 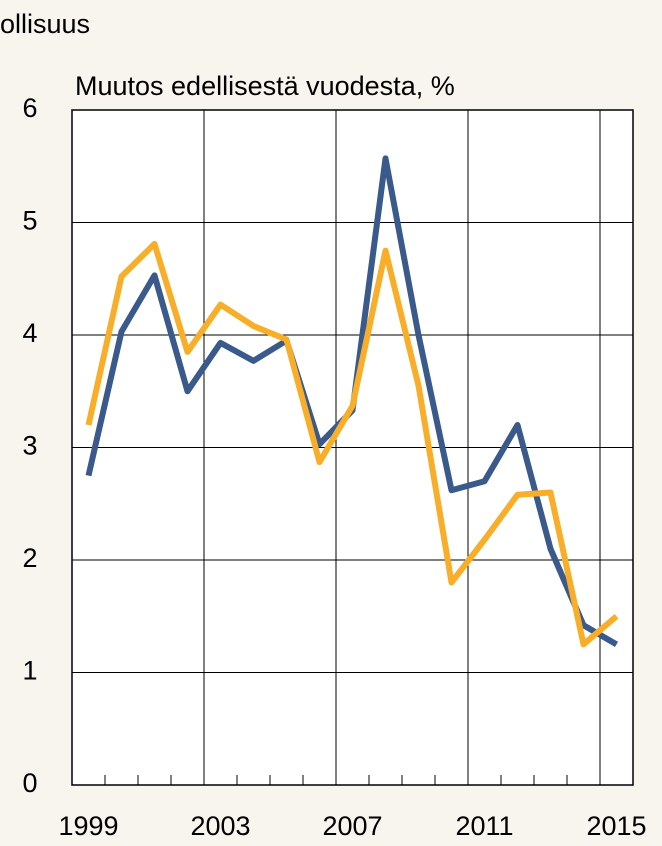 I want to click on chart-subtitle: Muutos edellisestä vuodesta, %, so click(x=265, y=86).